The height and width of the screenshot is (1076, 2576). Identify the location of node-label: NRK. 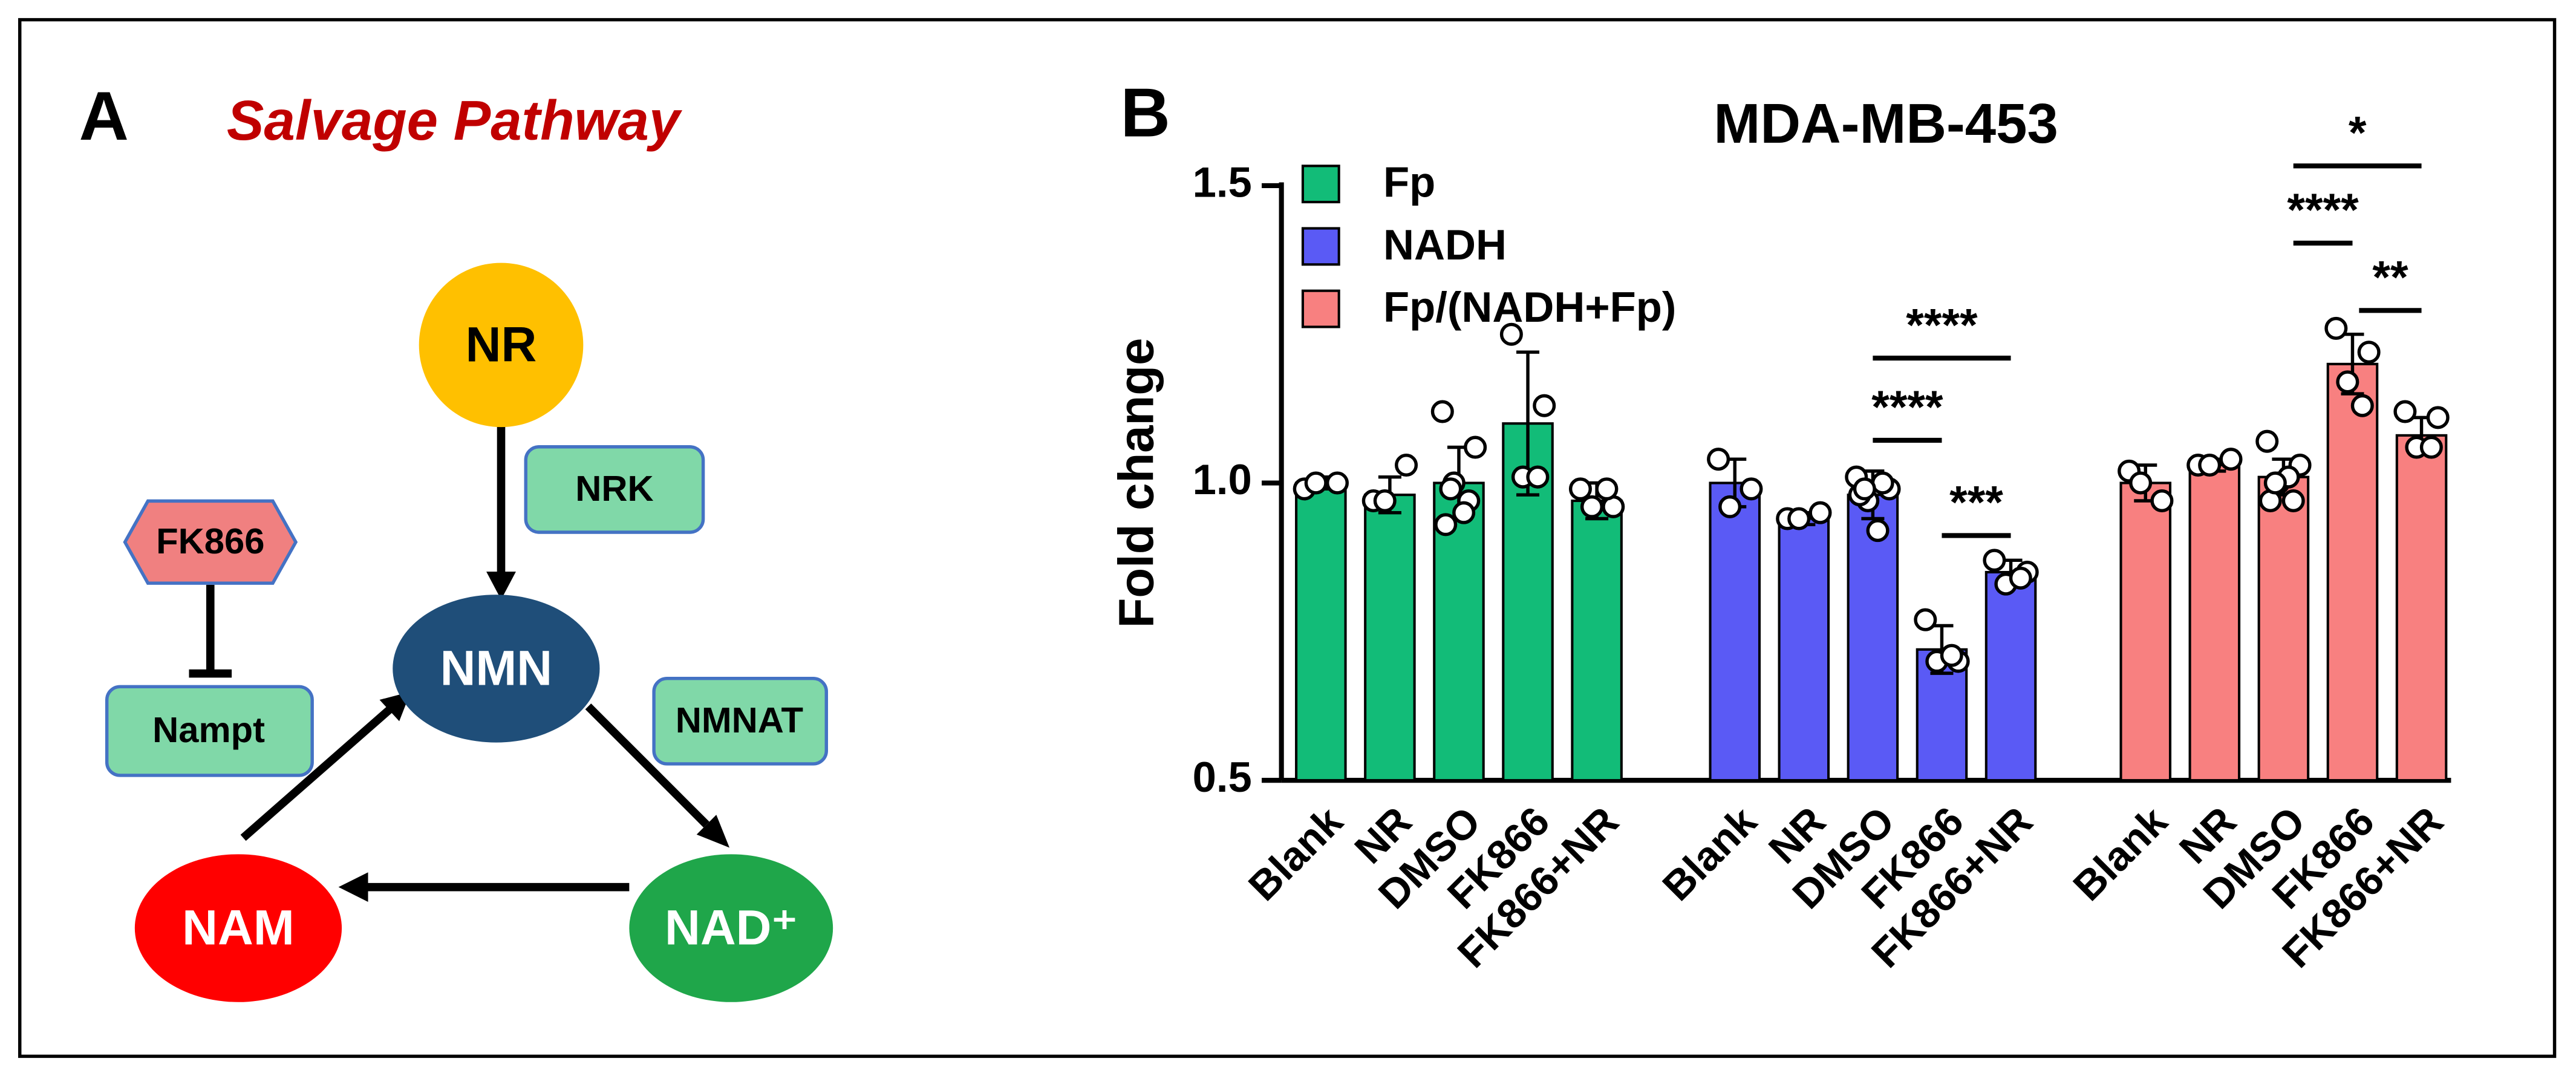
(614, 489).